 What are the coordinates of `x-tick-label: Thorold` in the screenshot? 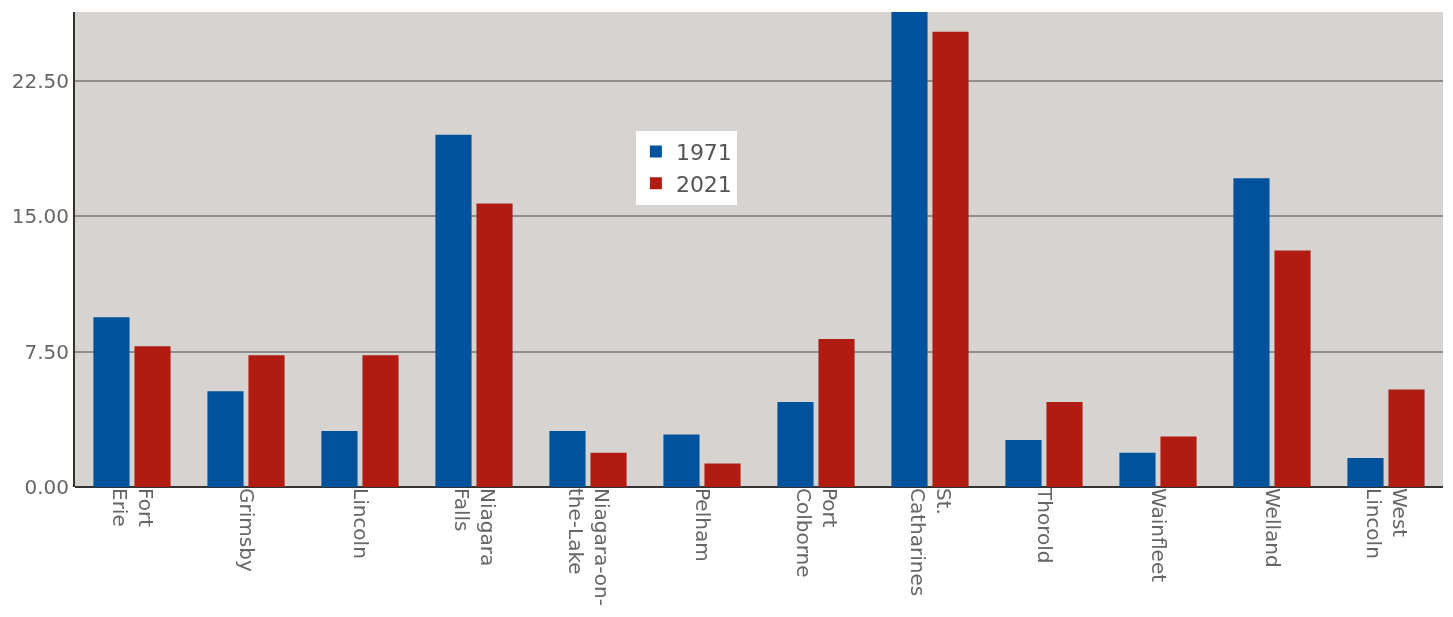 It's located at (1044, 525).